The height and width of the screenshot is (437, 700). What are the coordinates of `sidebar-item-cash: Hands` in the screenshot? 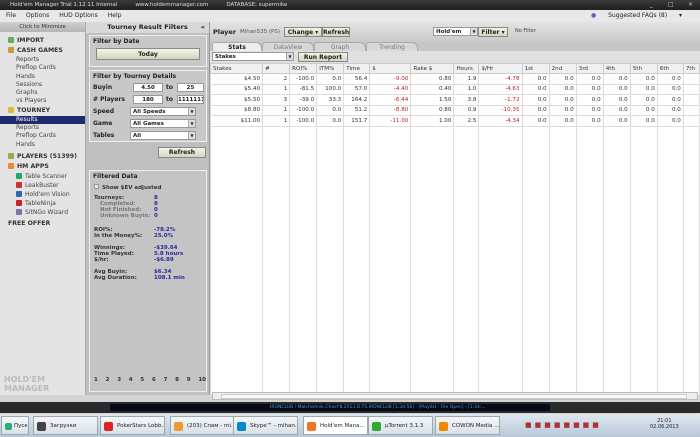 It's located at (25, 76).